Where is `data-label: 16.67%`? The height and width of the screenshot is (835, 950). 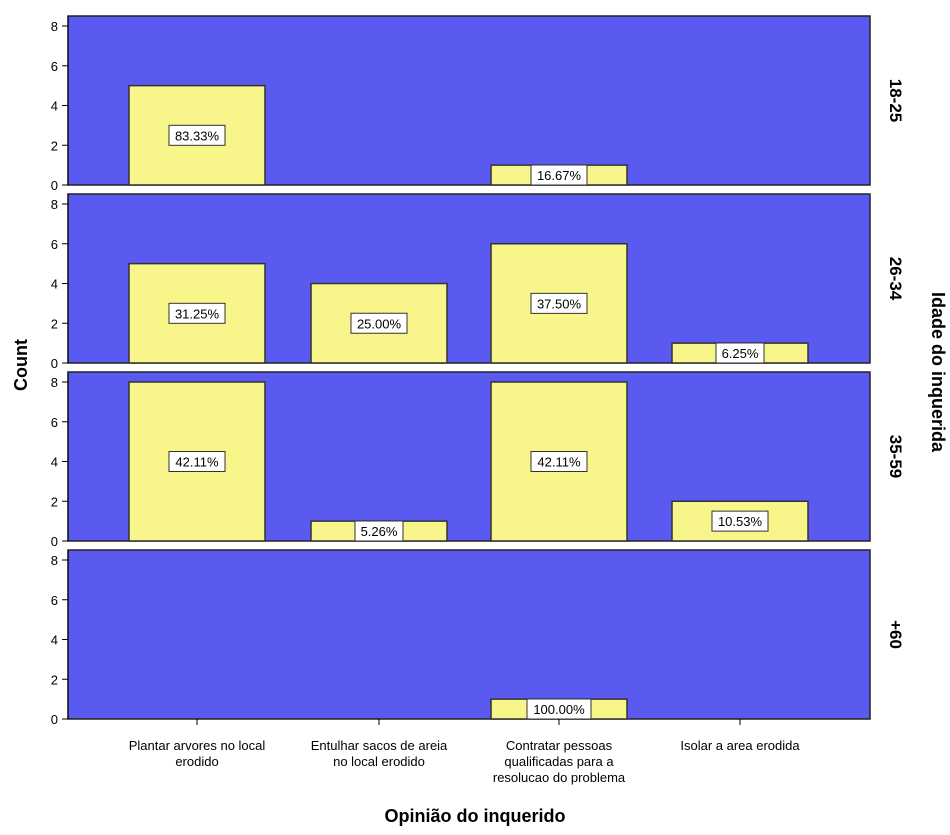
data-label: 16.67% is located at coordinates (559, 175).